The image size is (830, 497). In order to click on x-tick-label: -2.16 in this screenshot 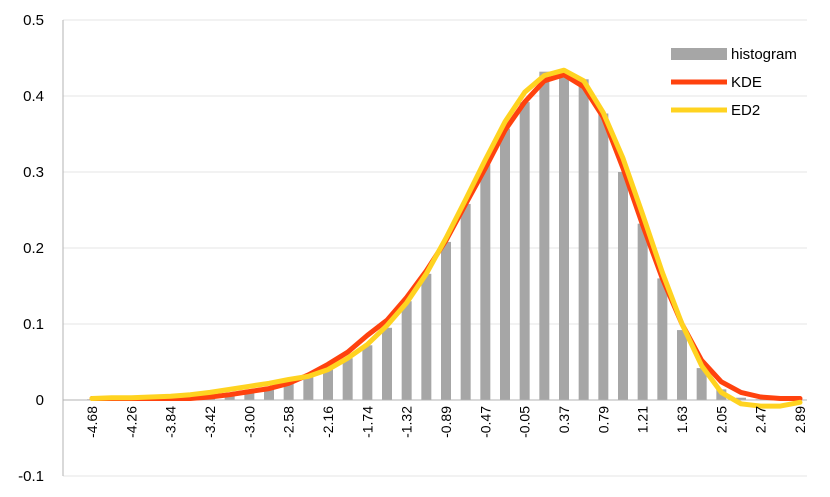, I will do `click(328, 422)`.